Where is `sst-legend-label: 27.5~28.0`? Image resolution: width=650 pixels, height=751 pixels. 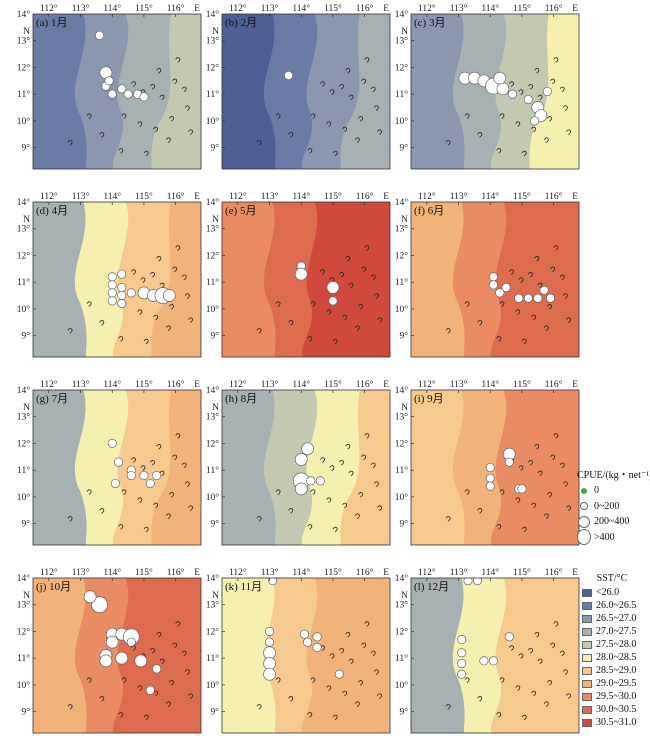
sst-legend-label: 27.5~28.0 is located at coordinates (616, 644).